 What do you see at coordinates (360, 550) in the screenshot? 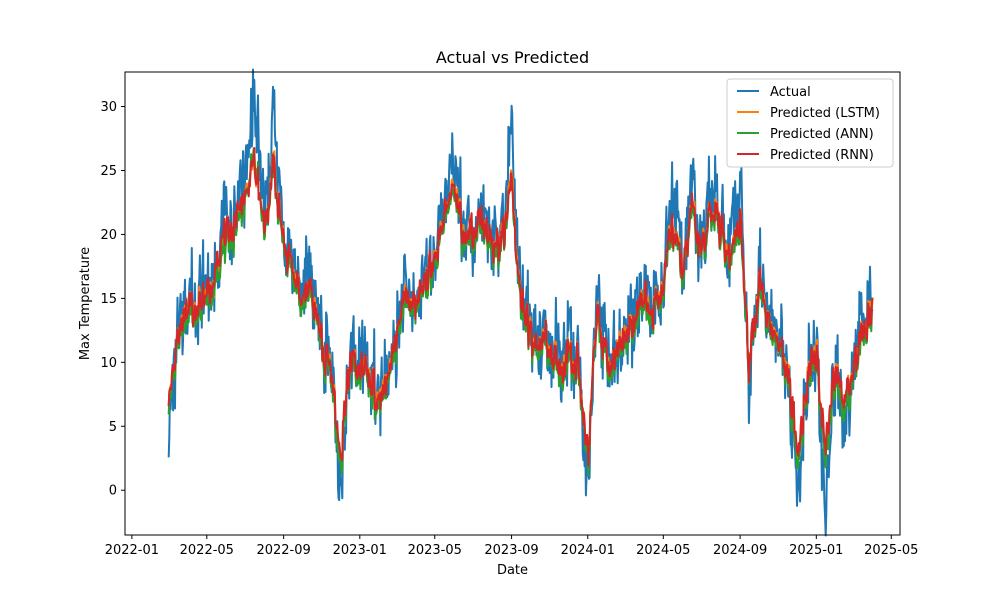
I see `x-tick-label: 2023-01` at bounding box center [360, 550].